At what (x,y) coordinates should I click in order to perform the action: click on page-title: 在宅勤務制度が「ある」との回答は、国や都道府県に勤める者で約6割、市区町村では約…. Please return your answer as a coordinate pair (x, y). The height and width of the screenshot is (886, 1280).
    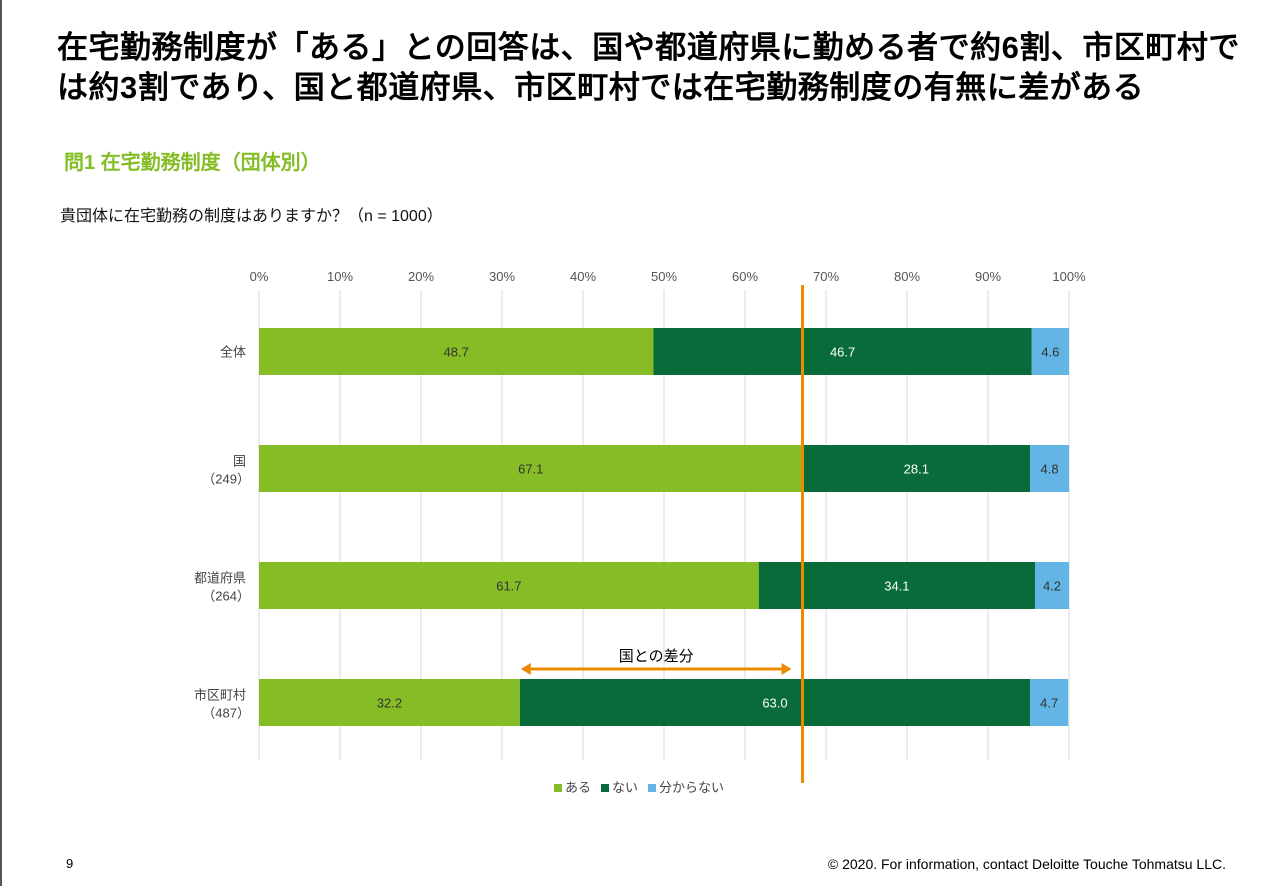
    Looking at the image, I should click on (648, 67).